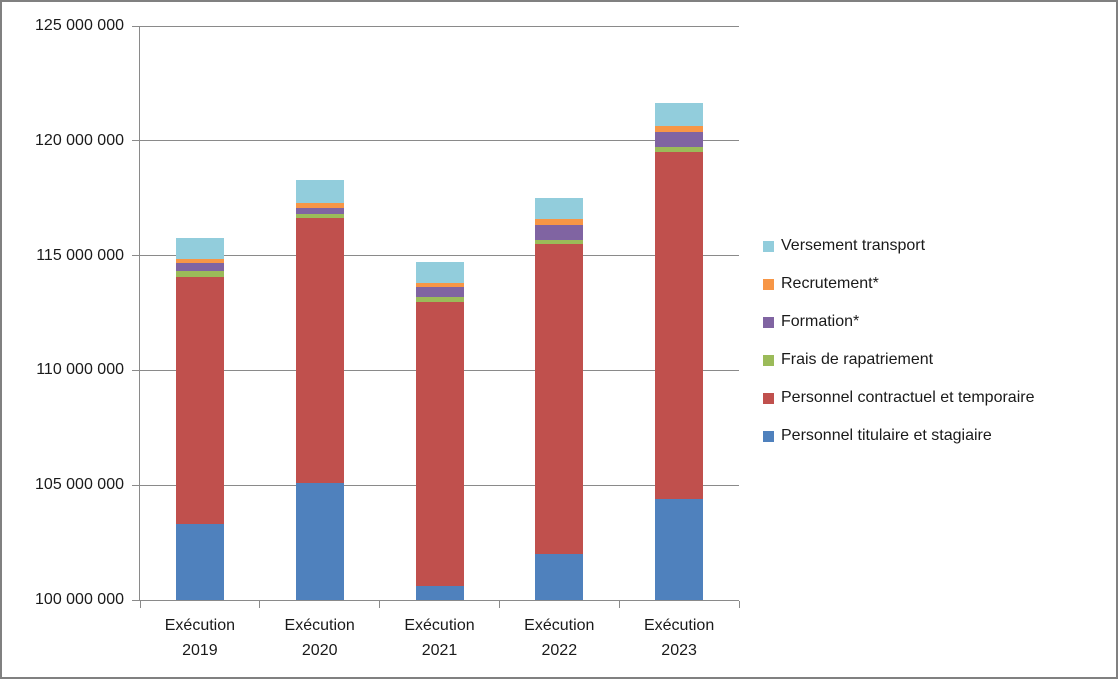 This screenshot has width=1118, height=679. I want to click on legend-label: Versement transport, so click(853, 245).